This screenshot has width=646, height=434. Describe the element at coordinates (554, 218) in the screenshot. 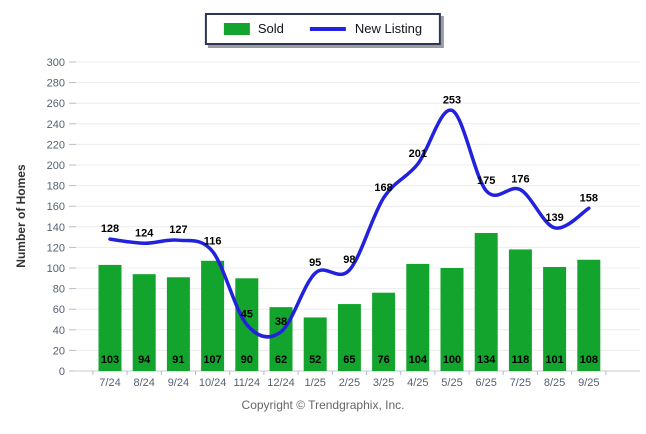

I see `line-point-label: 139` at that location.